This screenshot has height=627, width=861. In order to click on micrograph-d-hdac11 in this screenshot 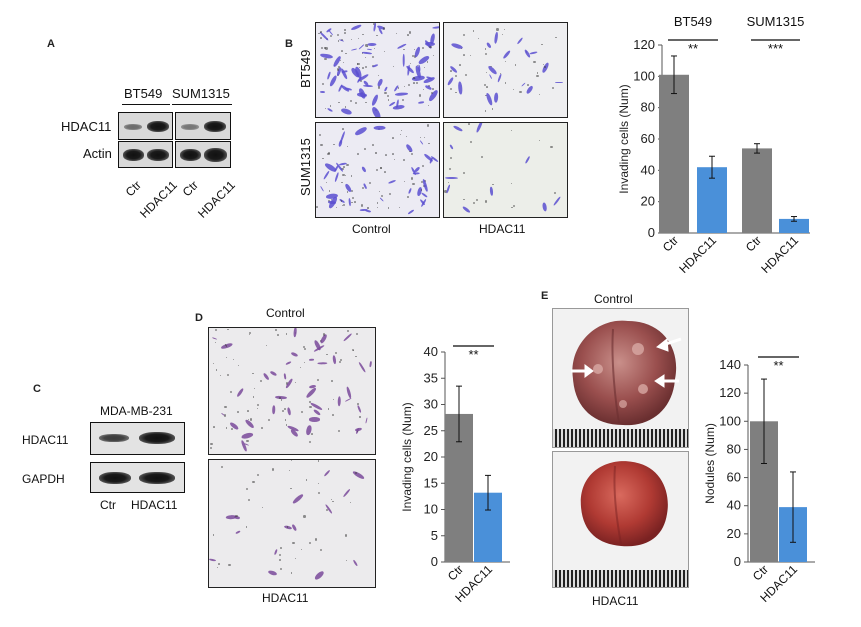, I will do `click(292, 523)`.